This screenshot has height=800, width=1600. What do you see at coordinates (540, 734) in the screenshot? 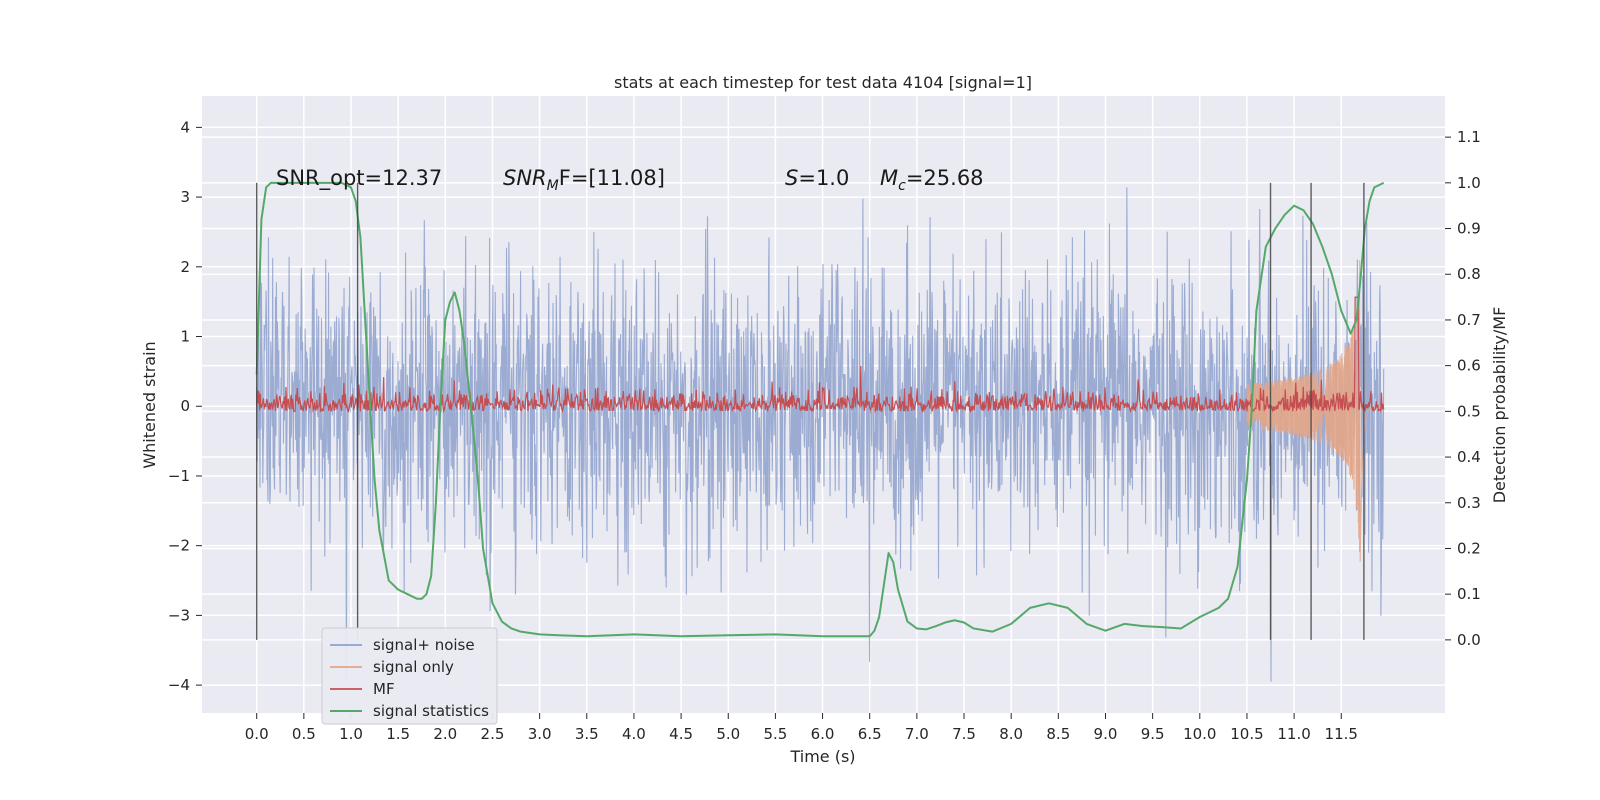
I see `x-tick-label: 3.0` at bounding box center [540, 734].